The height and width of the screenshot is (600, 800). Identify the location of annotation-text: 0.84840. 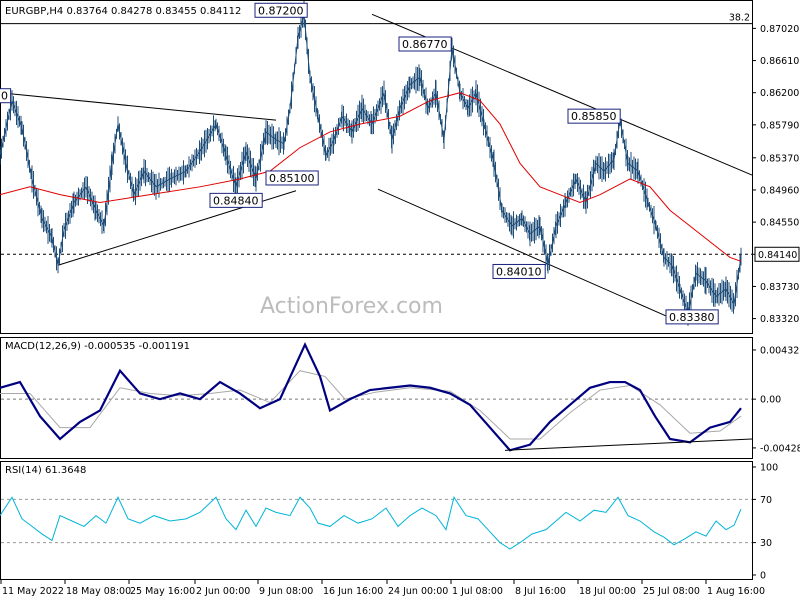
(236, 200).